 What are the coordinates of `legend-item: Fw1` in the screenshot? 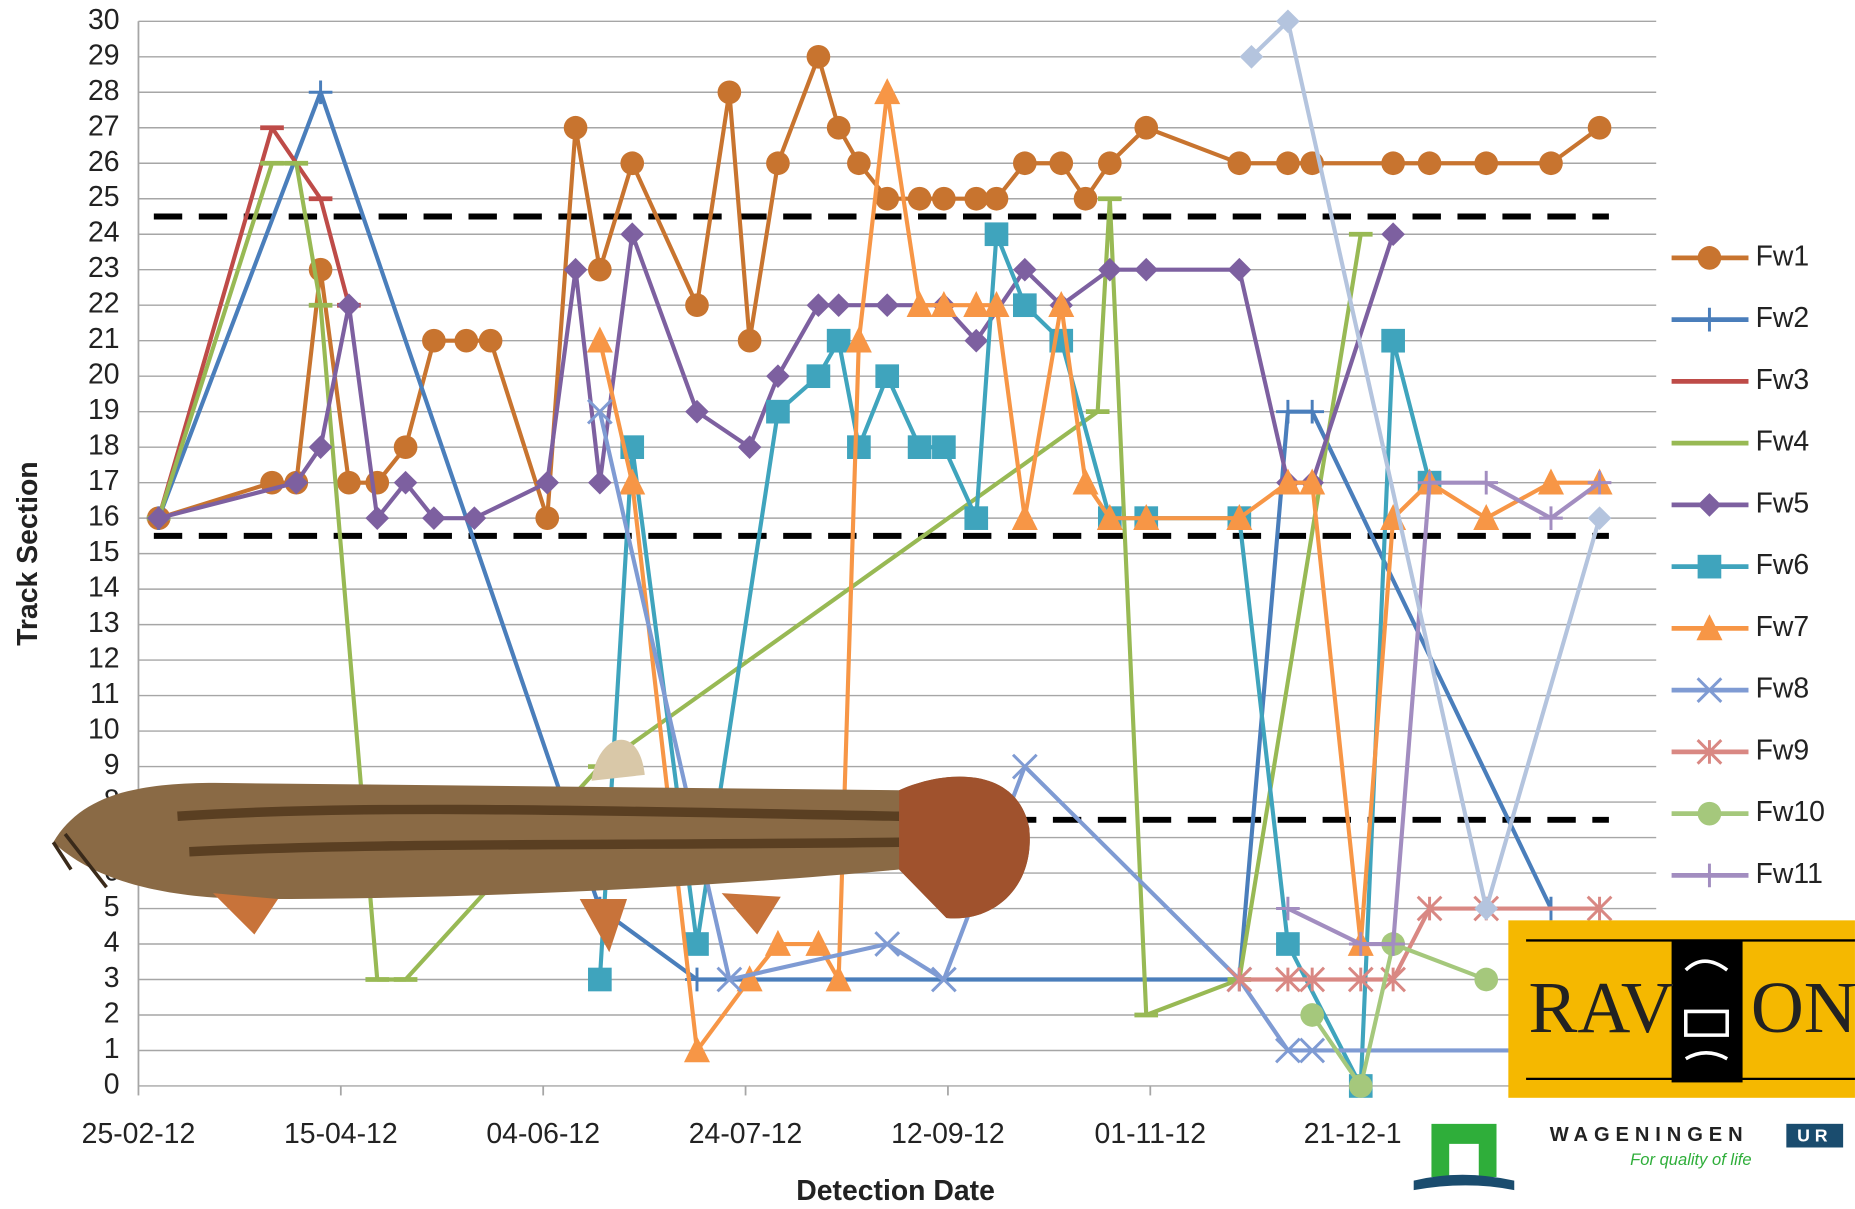 It's located at (1740, 256).